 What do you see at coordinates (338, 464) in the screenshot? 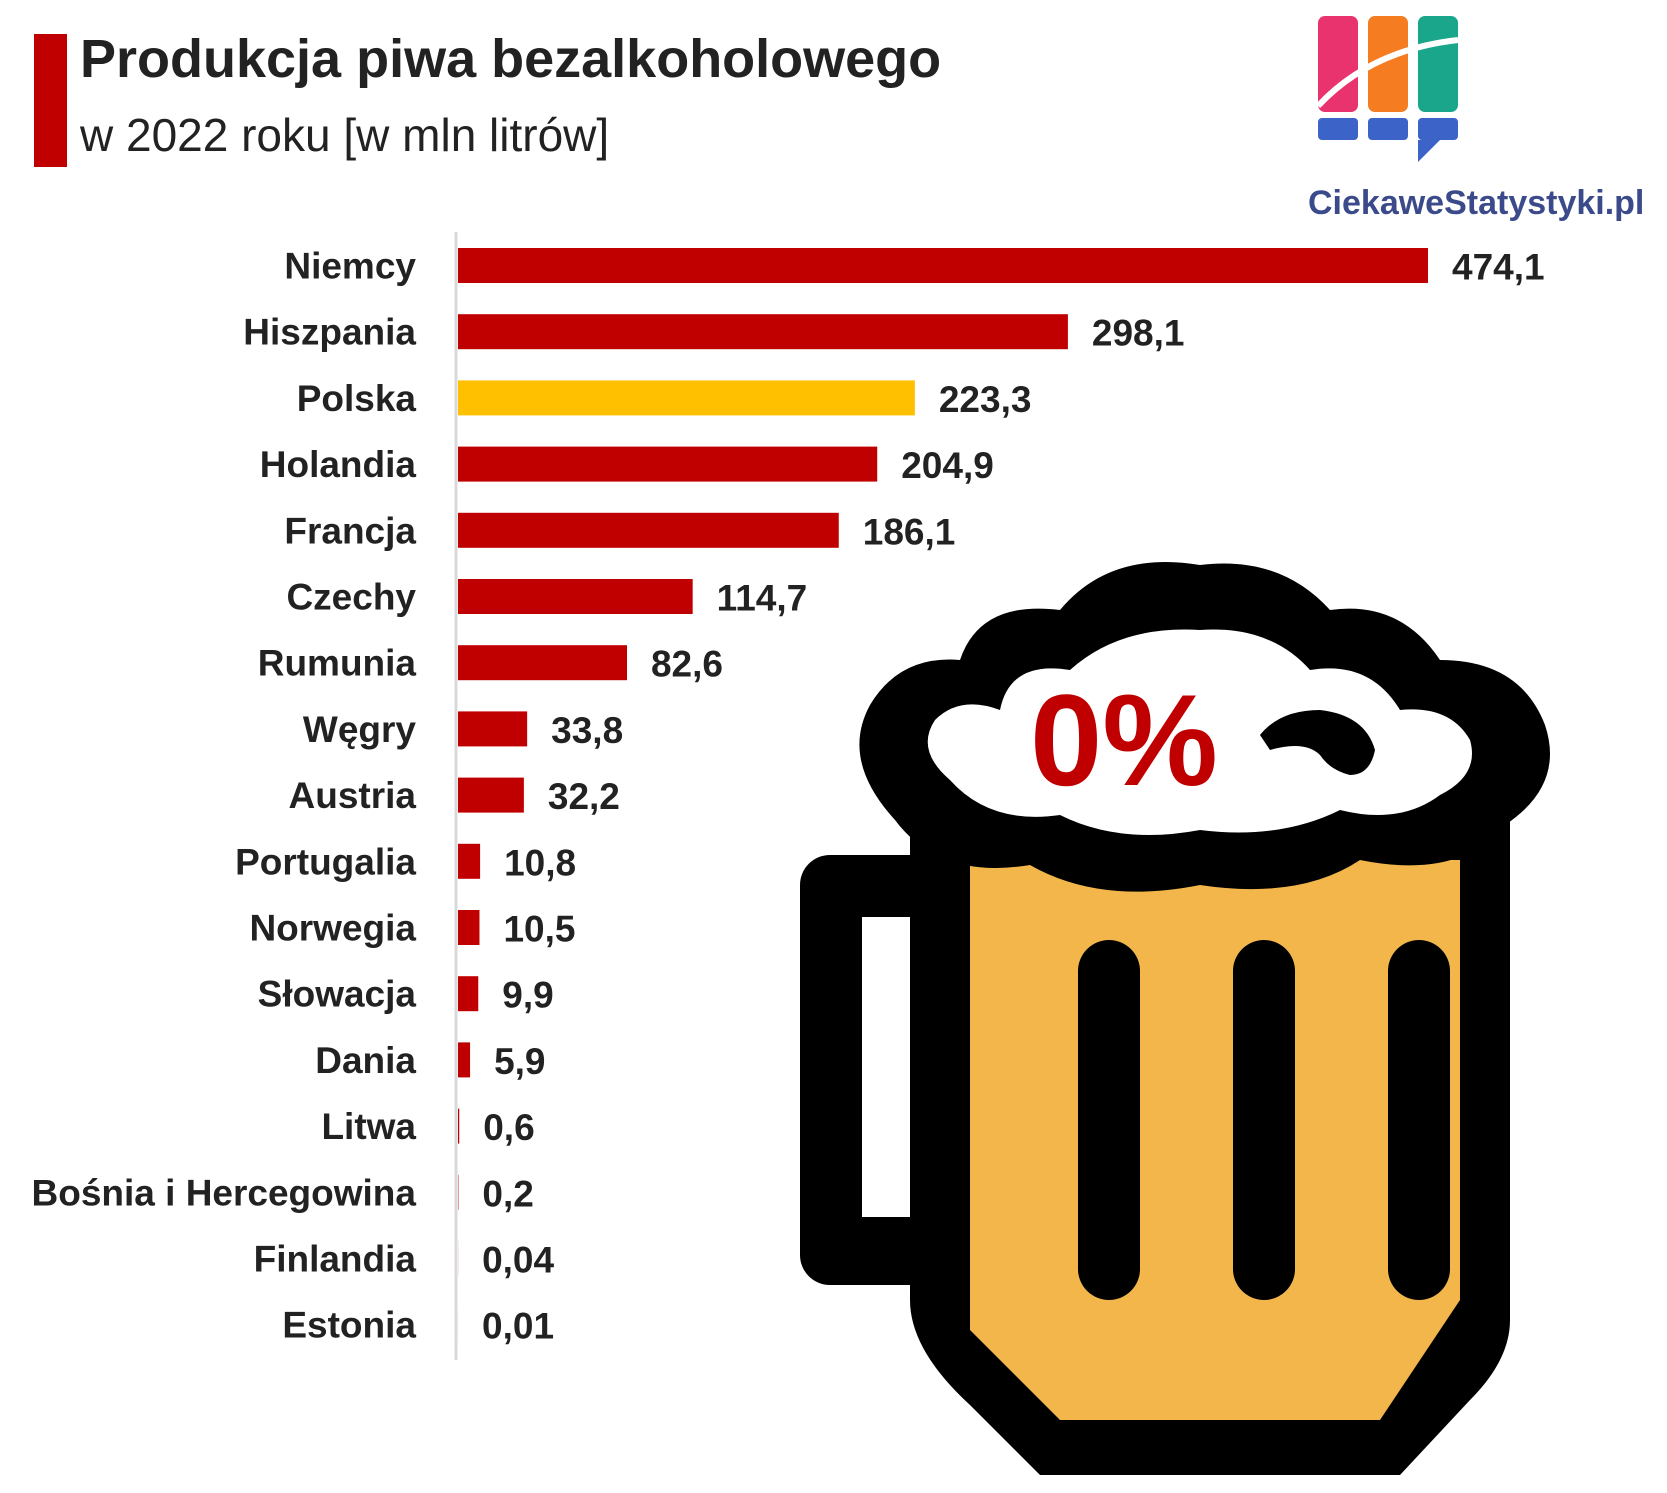
I see `category-label: Holandia` at bounding box center [338, 464].